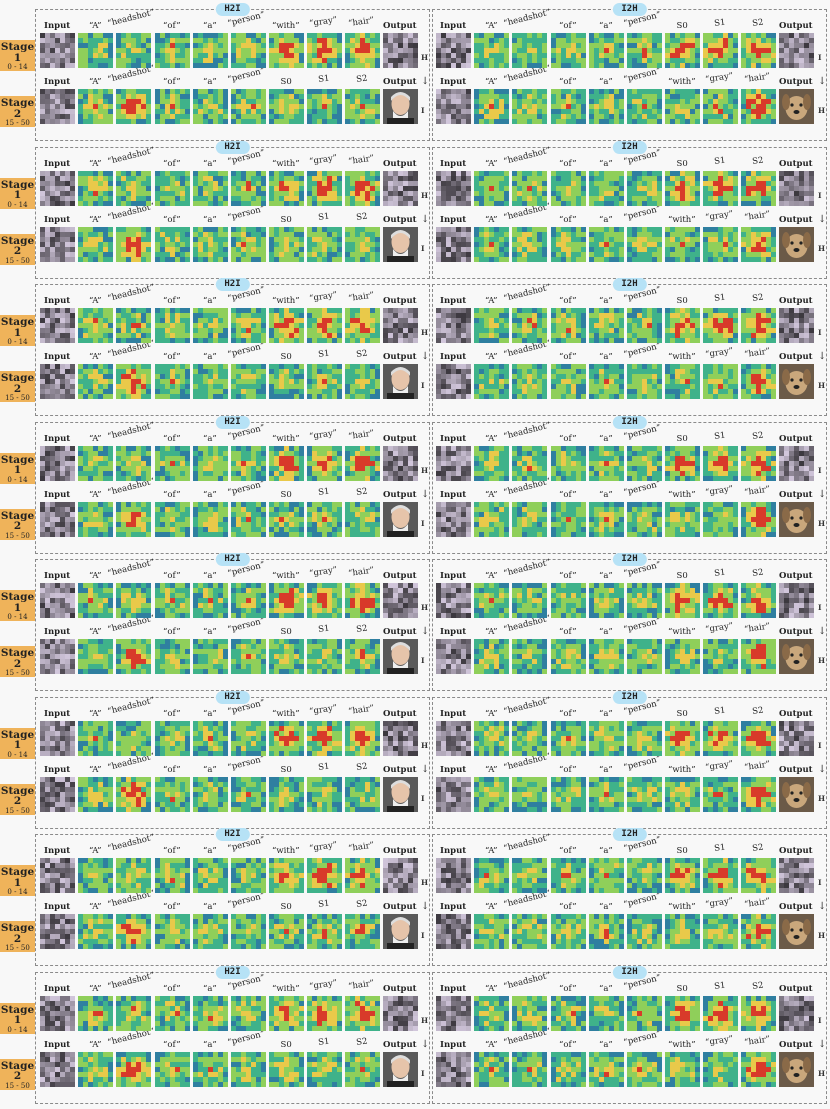 This screenshot has width=830, height=1109. I want to click on h2i-panel: H2I, so click(232, 1034).